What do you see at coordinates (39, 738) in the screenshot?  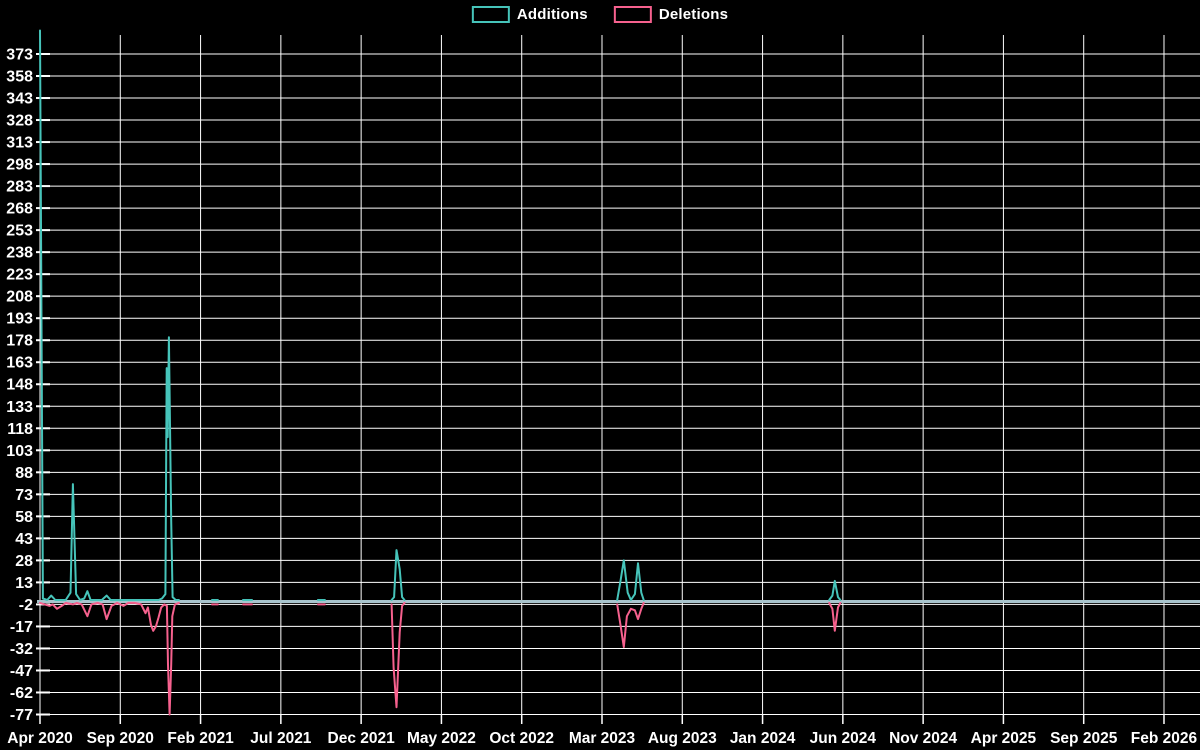 I see `x-tick-label: Apr 2020` at bounding box center [39, 738].